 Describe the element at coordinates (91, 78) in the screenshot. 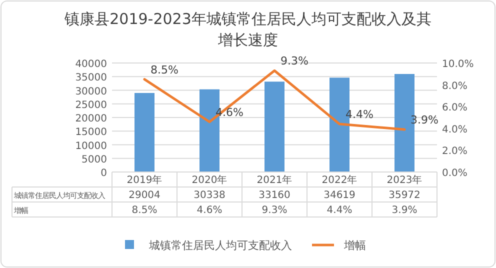

I see `y-tick-label: 35000` at that location.